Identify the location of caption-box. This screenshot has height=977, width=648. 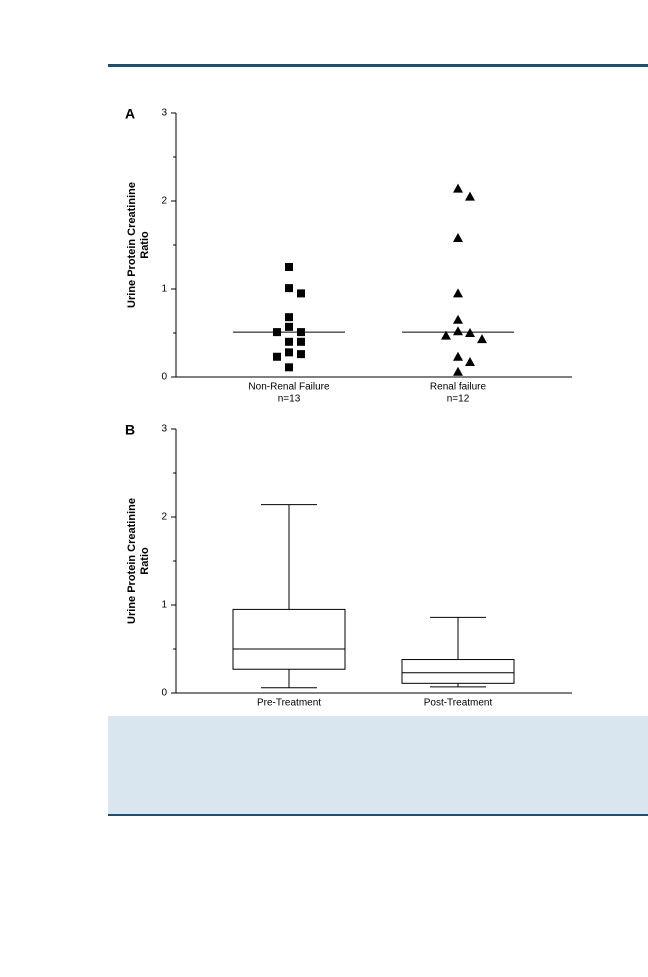
(378, 765).